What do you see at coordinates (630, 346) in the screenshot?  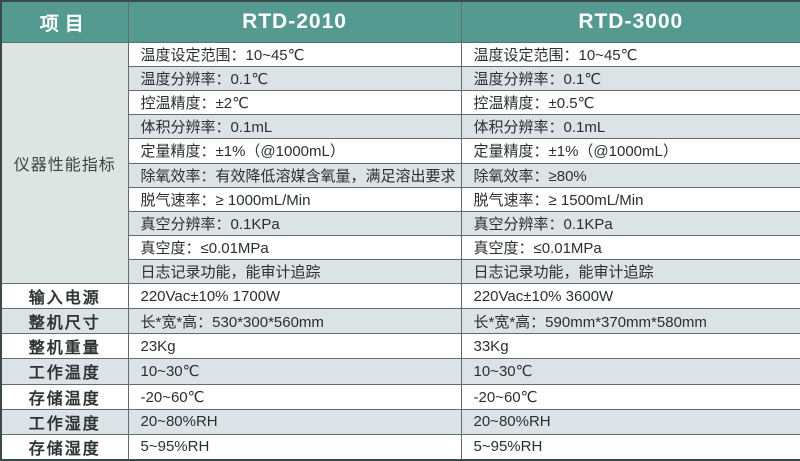 I see `spec-cell: 33Kg` at bounding box center [630, 346].